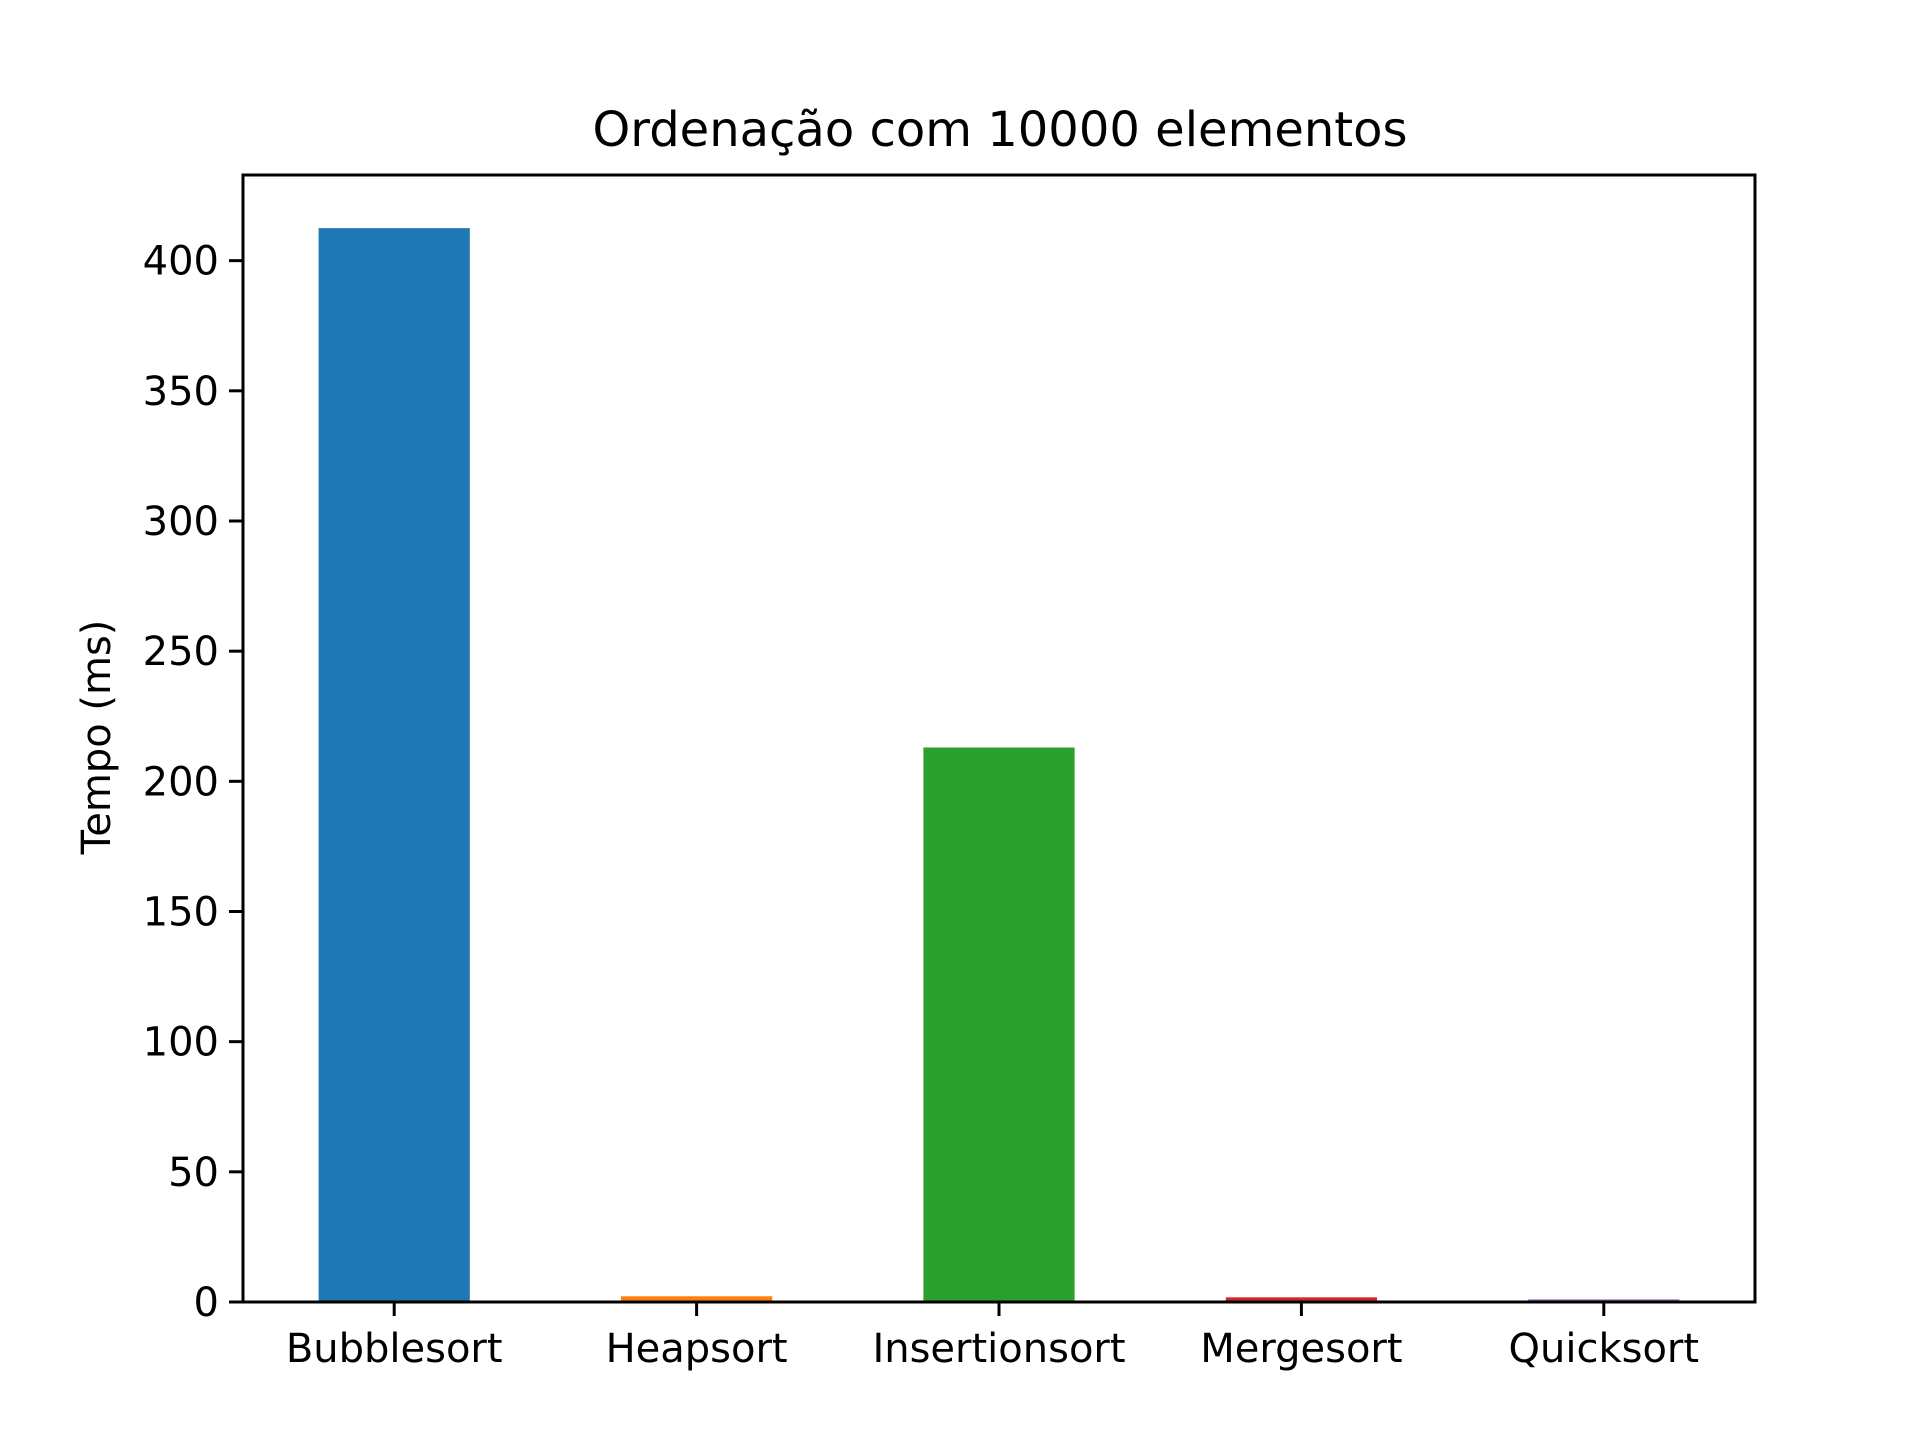 The image size is (1920, 1444). Describe the element at coordinates (394, 765) in the screenshot. I see `bar-bubblesort` at that location.